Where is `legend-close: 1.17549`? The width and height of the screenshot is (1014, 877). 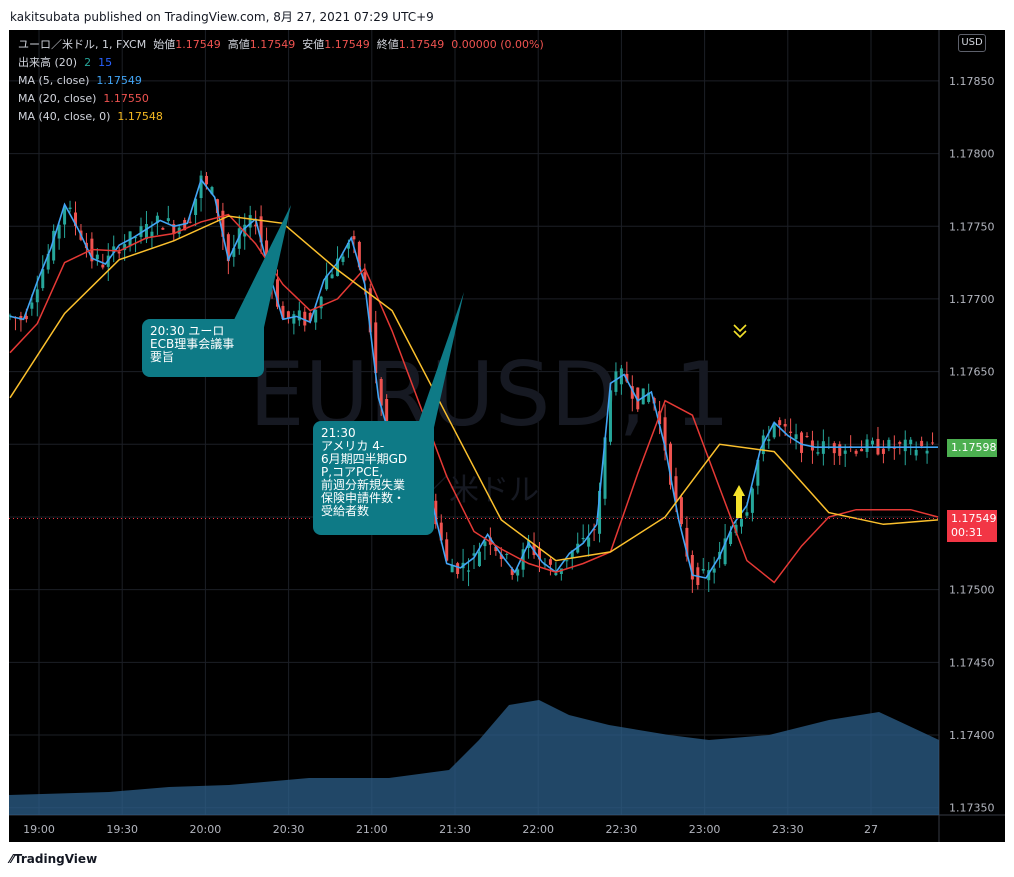 legend-close: 1.17549 is located at coordinates (421, 44).